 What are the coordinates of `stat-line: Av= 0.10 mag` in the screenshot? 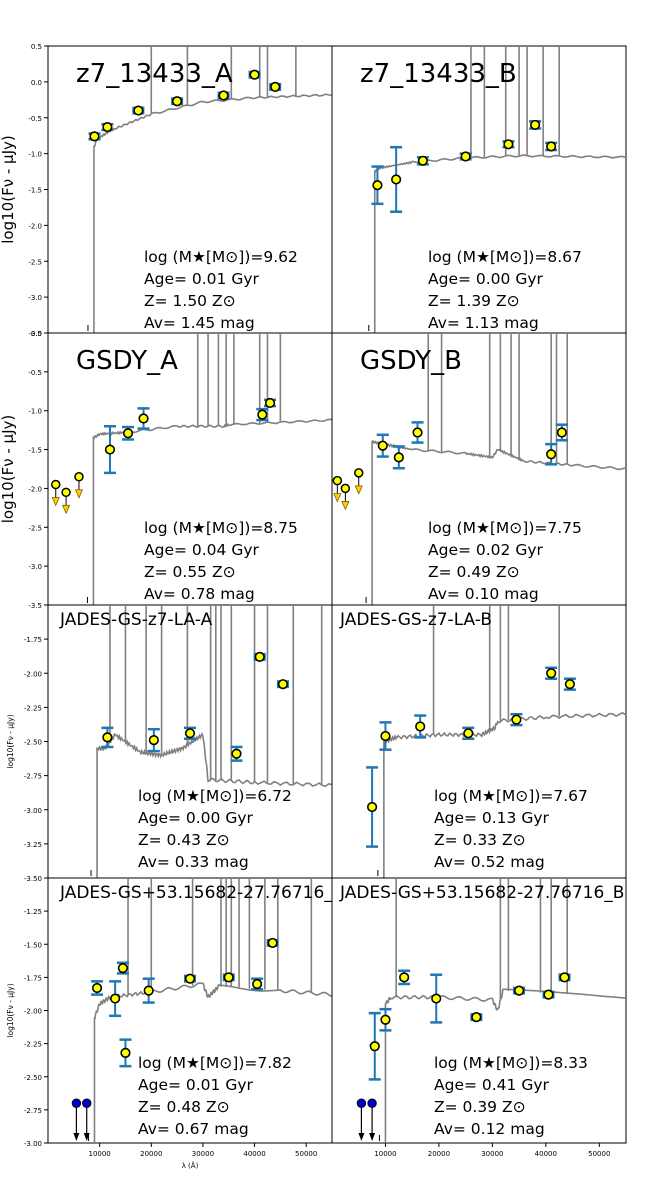 It's located at (483, 594).